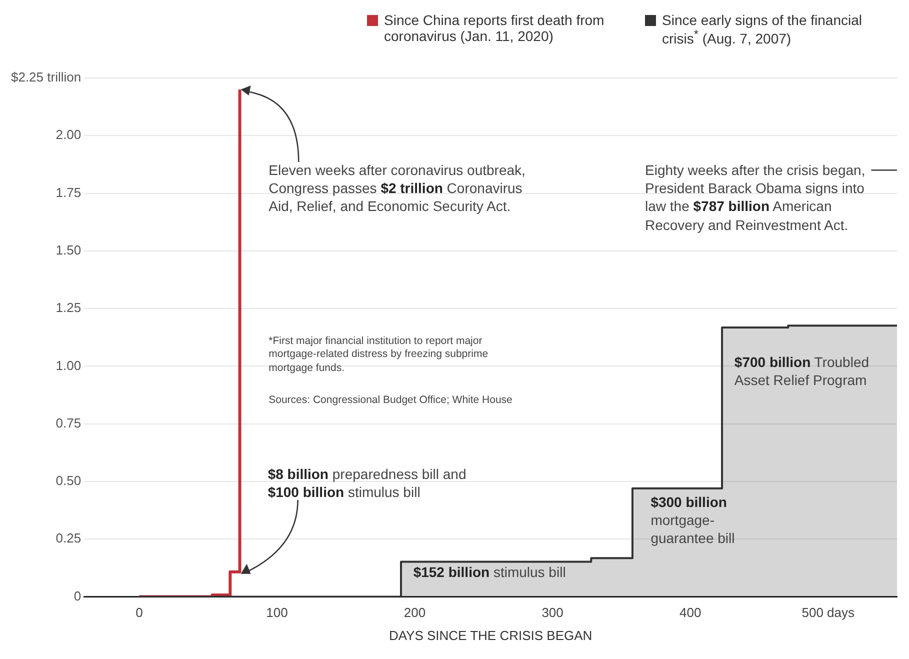 Image resolution: width=909 pixels, height=659 pixels. Describe the element at coordinates (397, 188) in the screenshot. I see `annotation: Eleven weeks after coronavirus outbreak, Congress passes $2 trillion Coronavirus Aid, Relief, and Economic Security Act.` at that location.